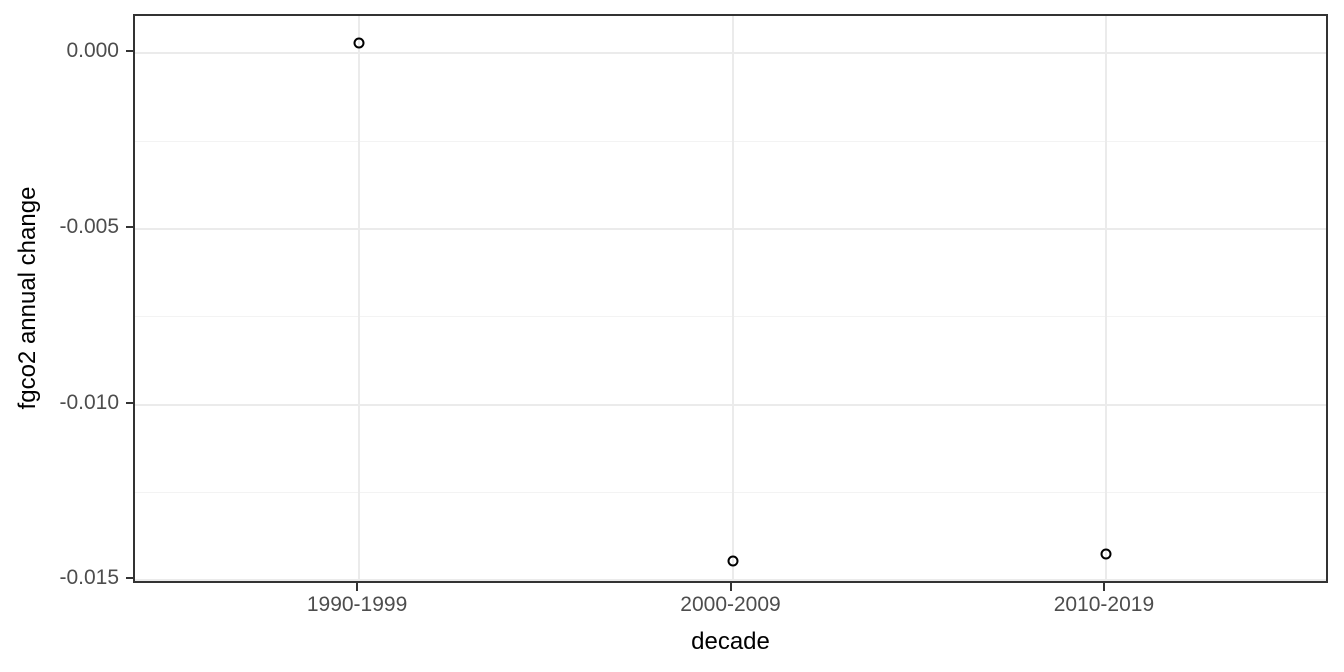  Describe the element at coordinates (730, 604) in the screenshot. I see `x-tick-label: 2000-2009` at that location.